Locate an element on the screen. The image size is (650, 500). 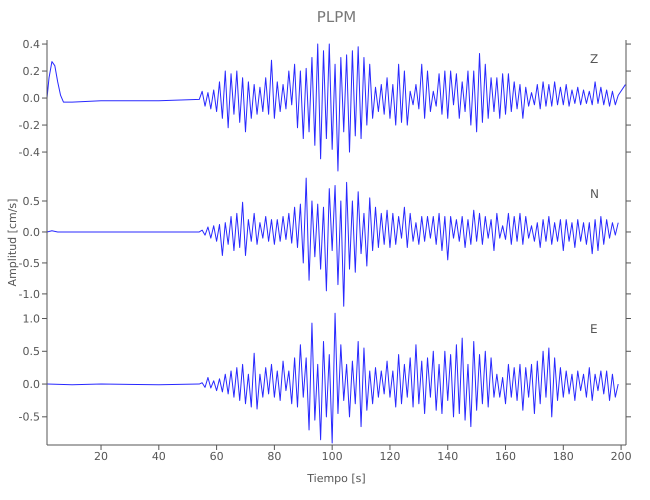
x-tick-label: 20 is located at coordinates (101, 456).